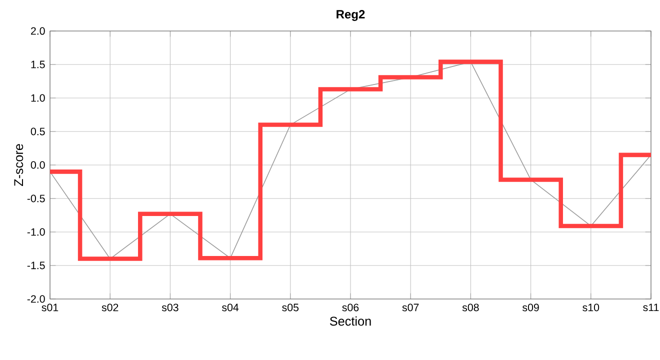  Describe the element at coordinates (350, 321) in the screenshot. I see `x-axis-title: Section` at that location.